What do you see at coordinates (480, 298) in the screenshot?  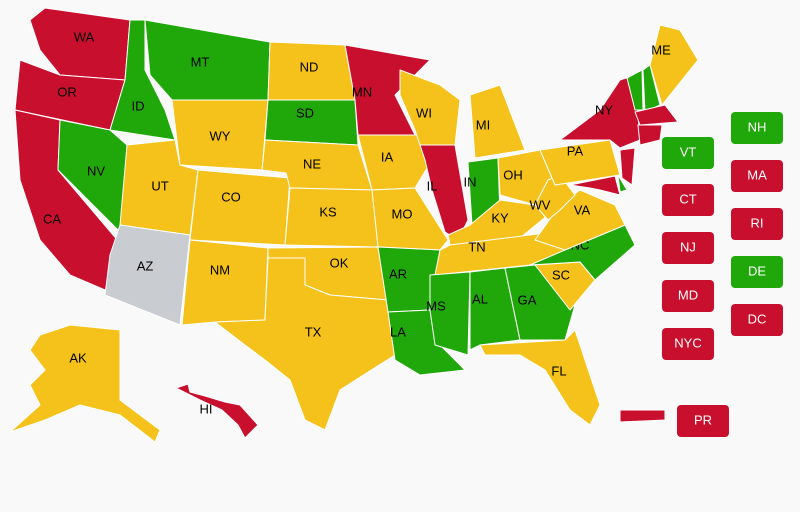 I see `state-label: AL` at bounding box center [480, 298].